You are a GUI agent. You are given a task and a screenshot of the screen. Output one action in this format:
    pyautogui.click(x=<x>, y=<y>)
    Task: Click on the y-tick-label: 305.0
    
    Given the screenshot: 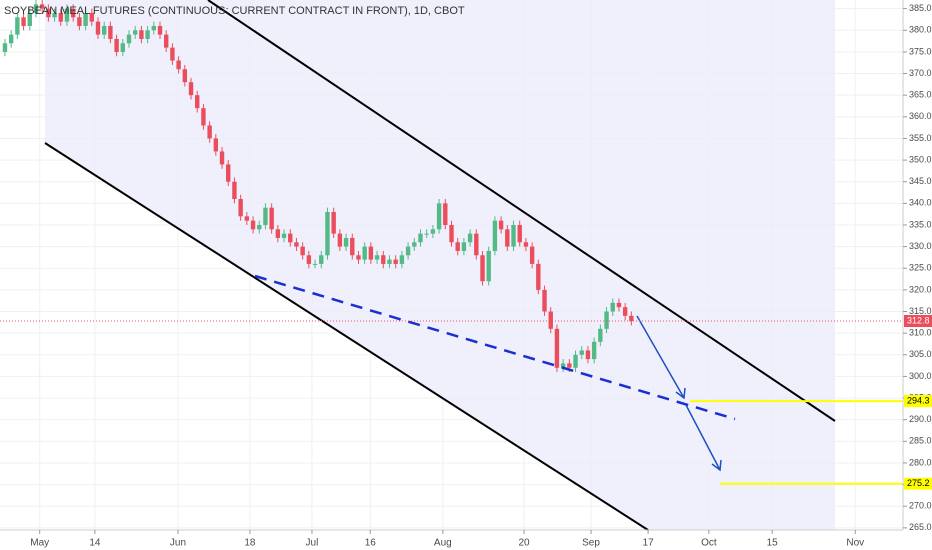 What is the action you would take?
    pyautogui.click(x=920, y=354)
    